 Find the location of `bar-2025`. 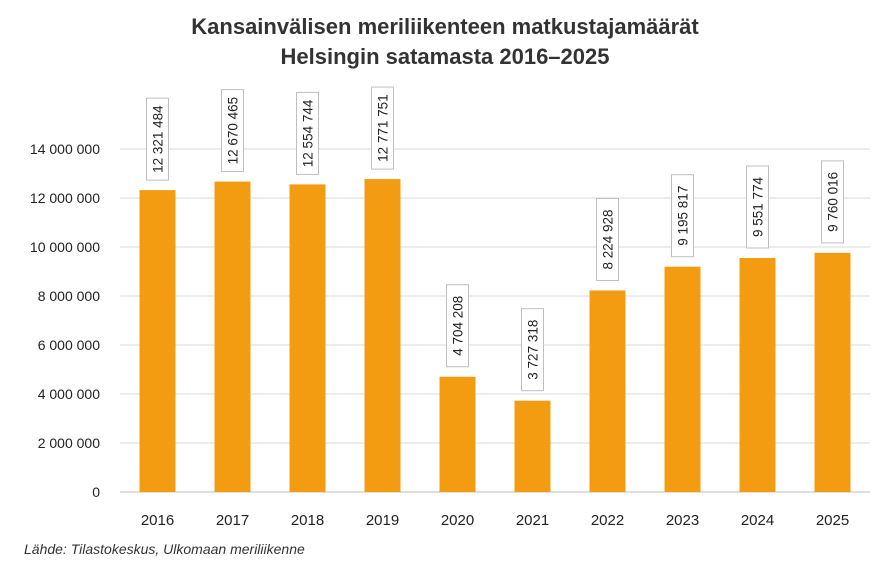

bar-2025 is located at coordinates (832, 372).